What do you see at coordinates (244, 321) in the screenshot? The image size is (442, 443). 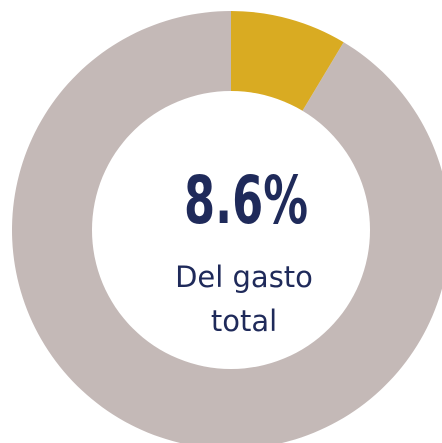 I see `center-caption: total` at bounding box center [244, 321].